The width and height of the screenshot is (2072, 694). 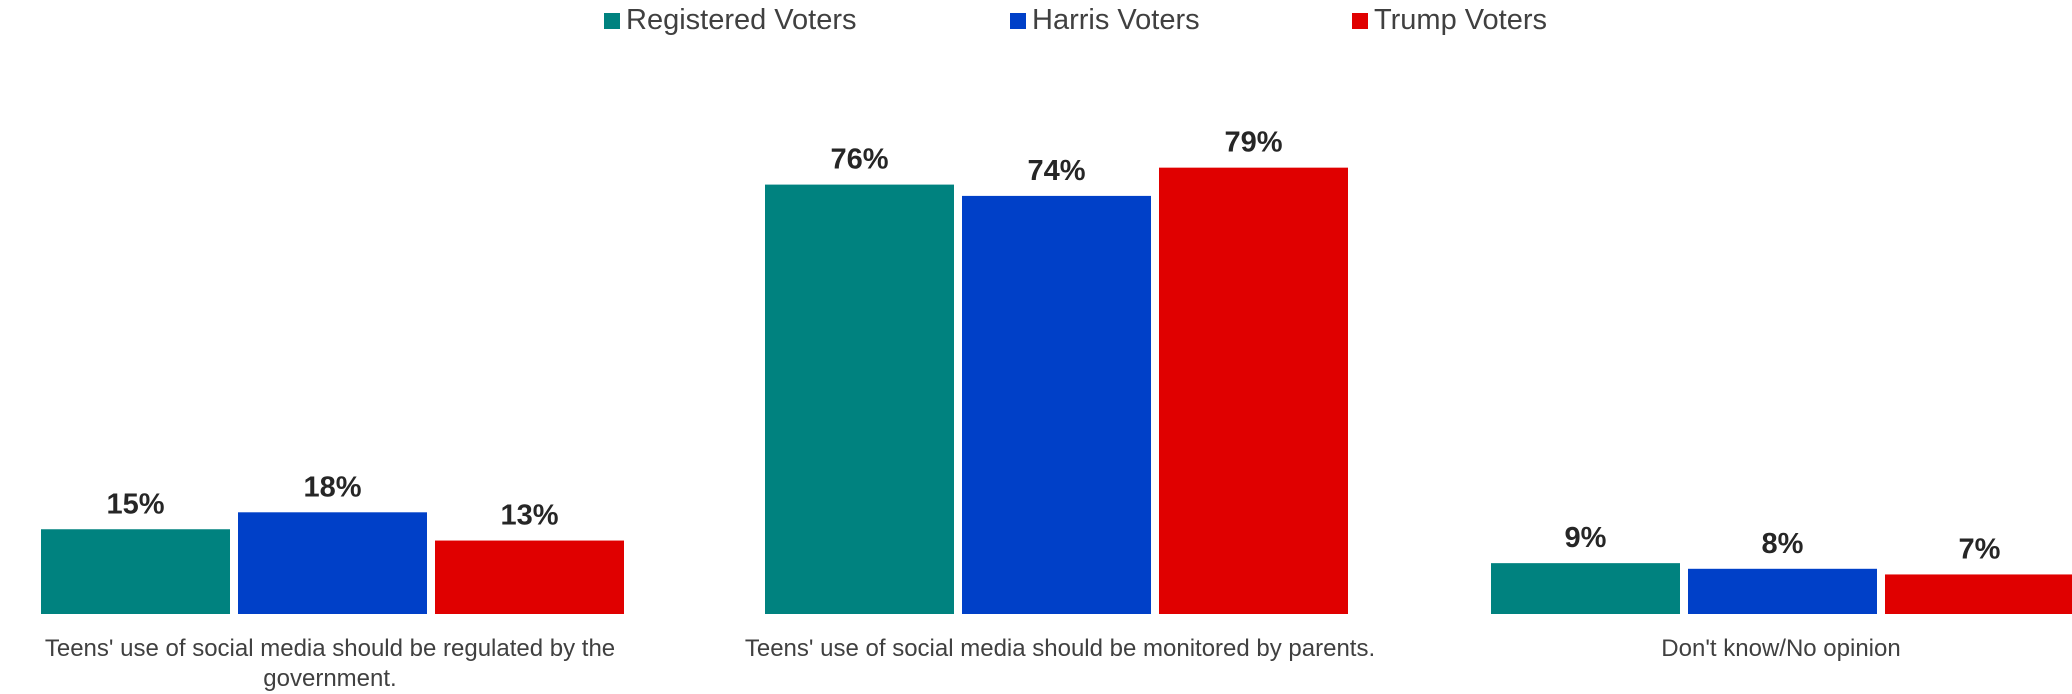 I want to click on legend-item-trump-voters: Trump Voters, so click(x=1449, y=20).